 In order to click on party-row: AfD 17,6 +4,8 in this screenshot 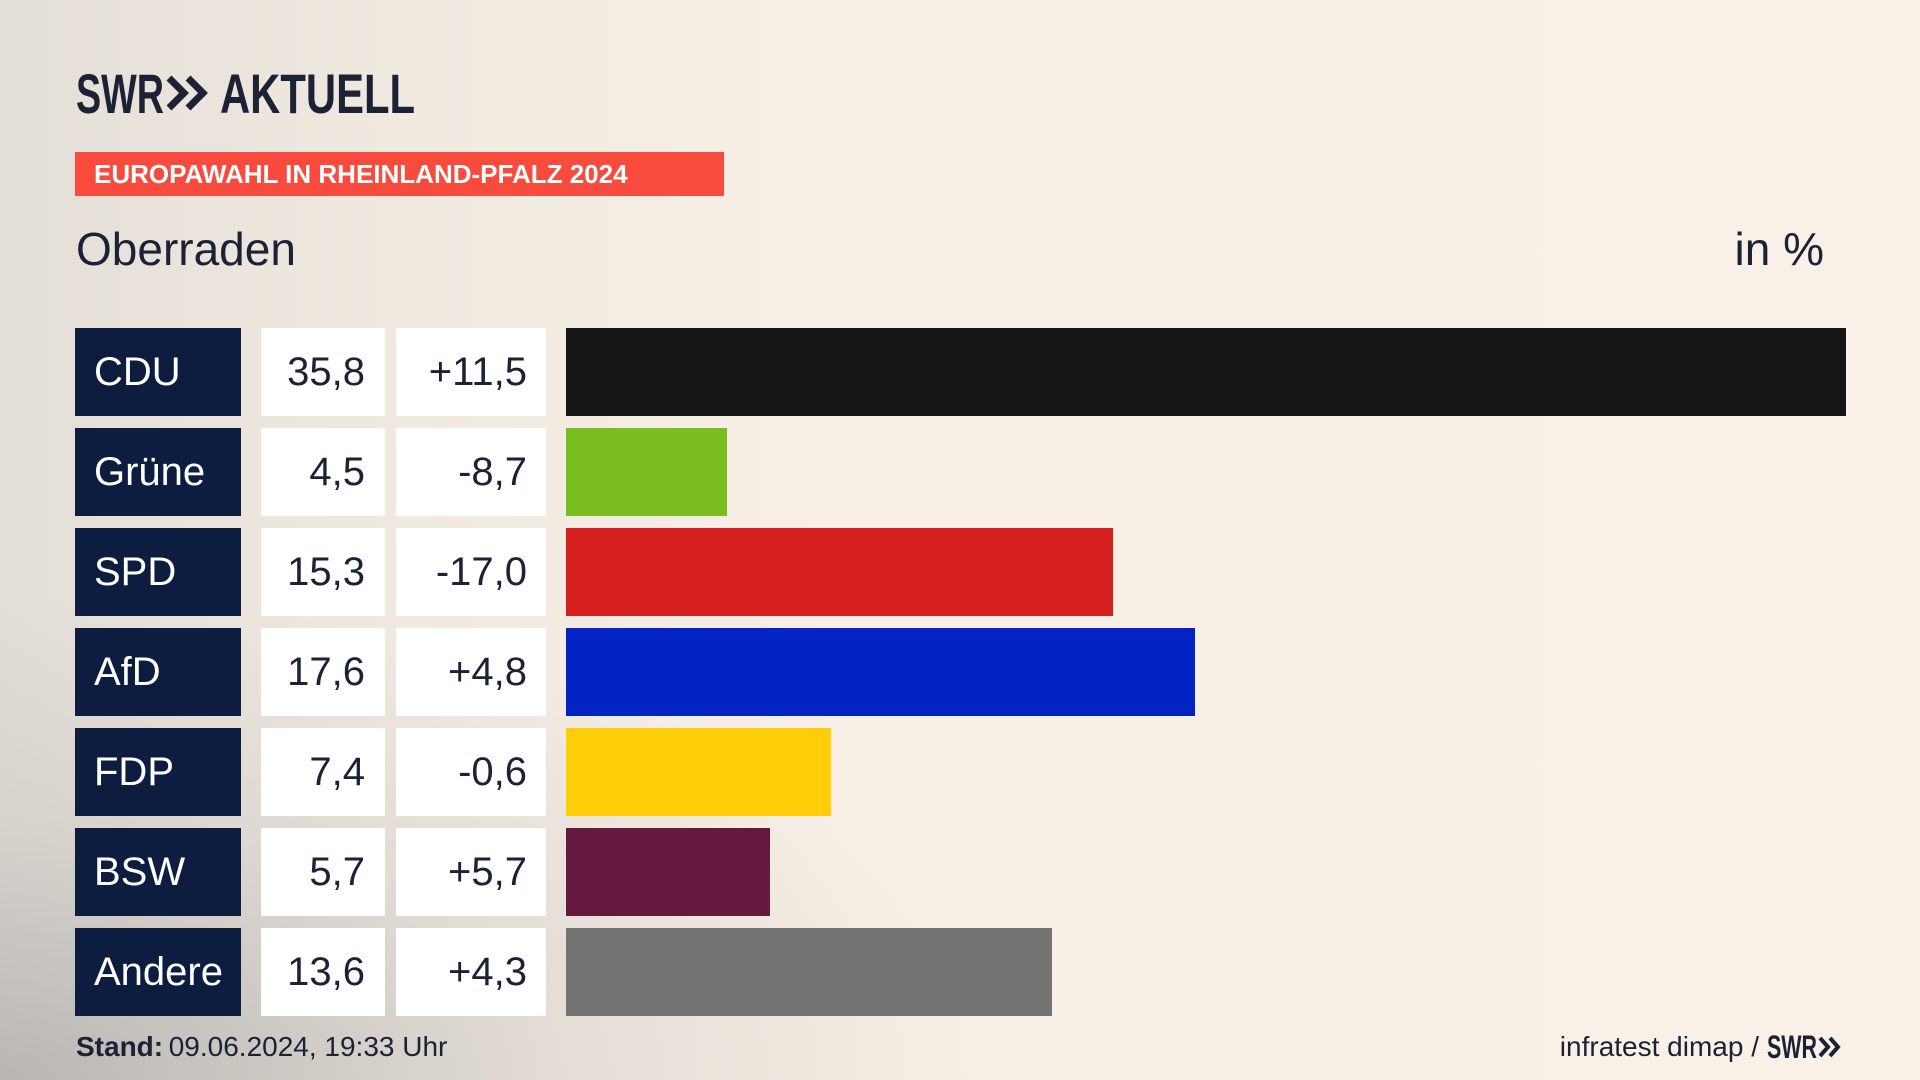, I will do `click(960, 672)`.